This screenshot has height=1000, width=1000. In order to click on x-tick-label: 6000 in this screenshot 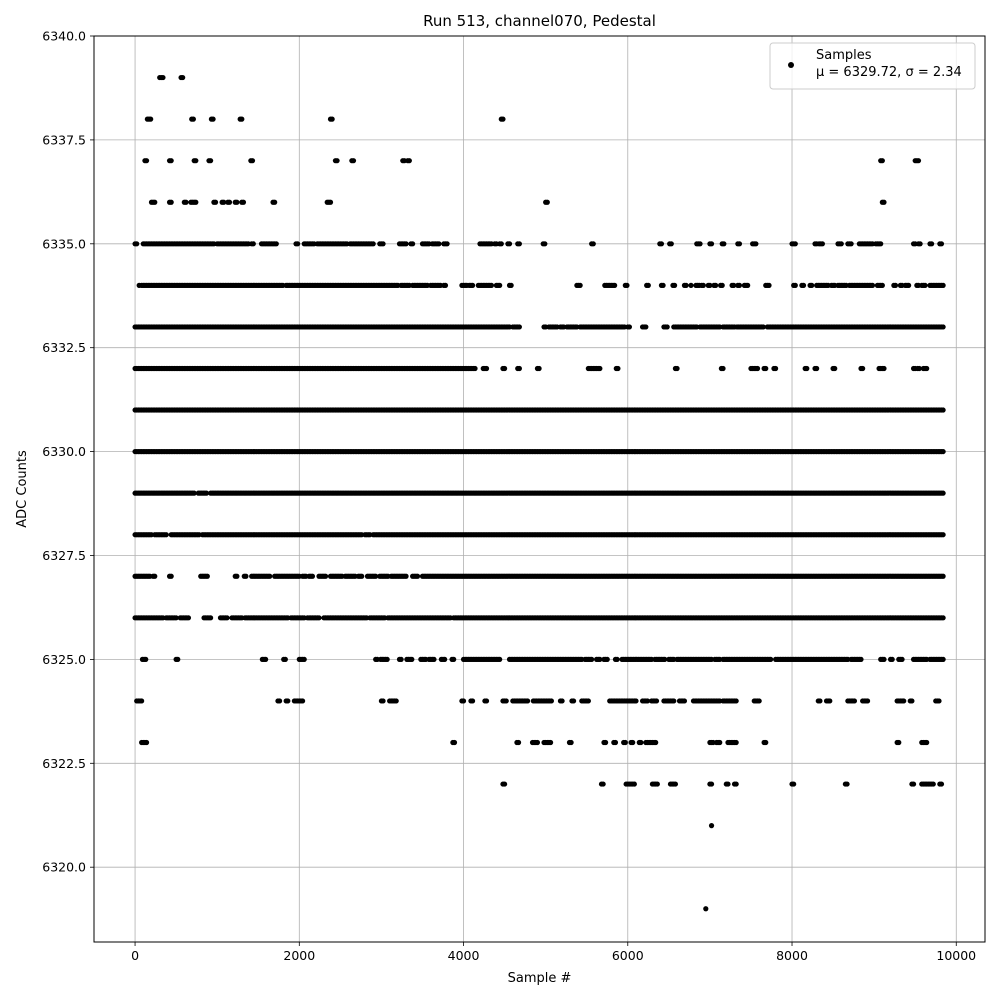, I will do `click(628, 955)`.